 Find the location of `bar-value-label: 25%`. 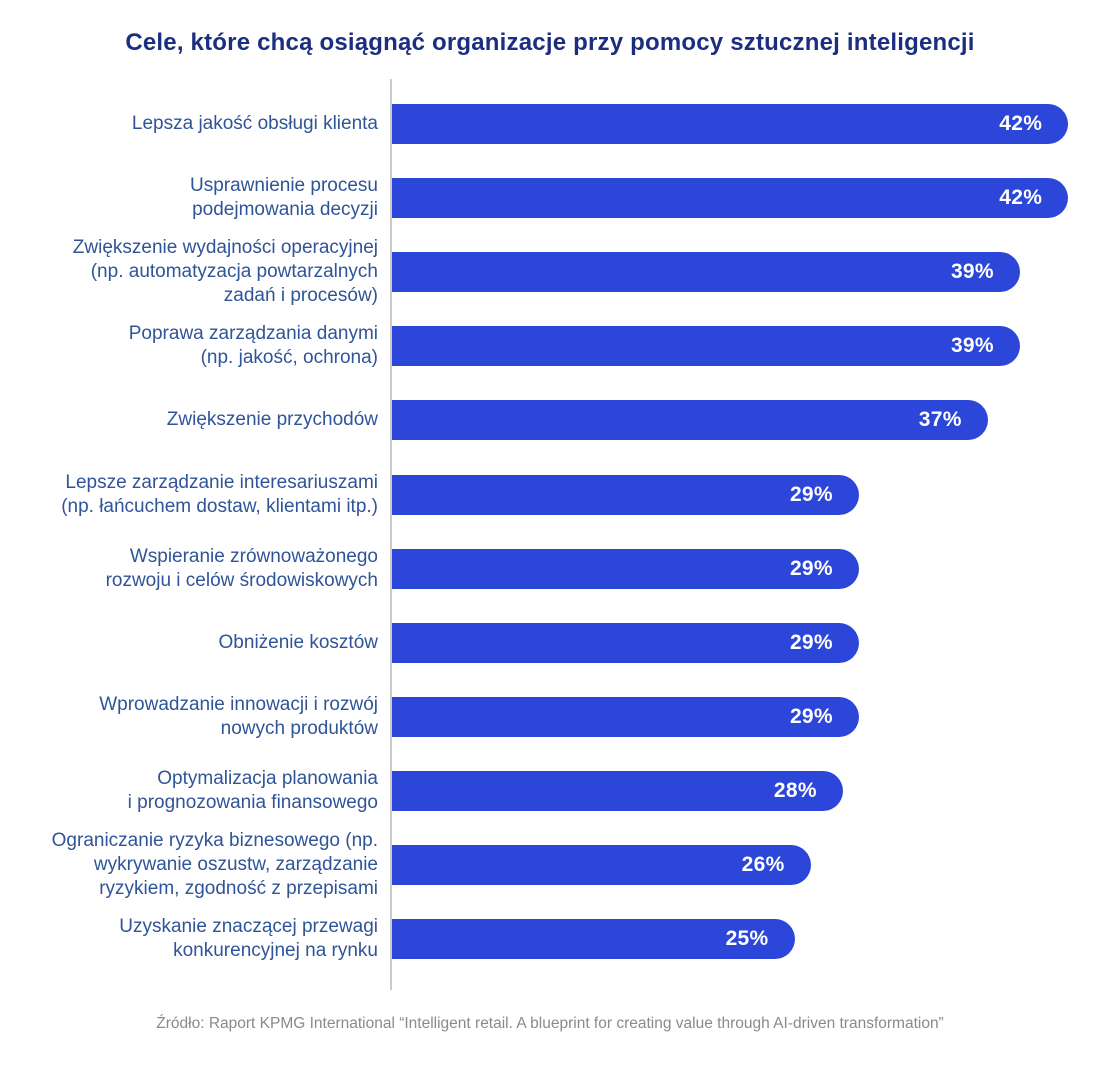

bar-value-label: 25% is located at coordinates (747, 939).